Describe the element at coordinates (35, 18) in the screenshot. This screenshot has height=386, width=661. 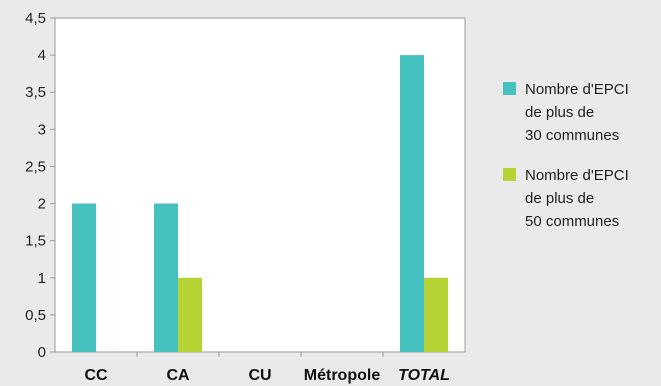
I see `y-tick-label: 4,5` at that location.